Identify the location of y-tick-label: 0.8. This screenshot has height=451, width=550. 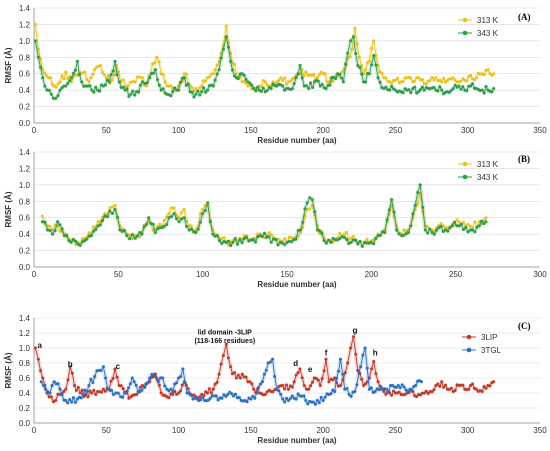
(25, 57).